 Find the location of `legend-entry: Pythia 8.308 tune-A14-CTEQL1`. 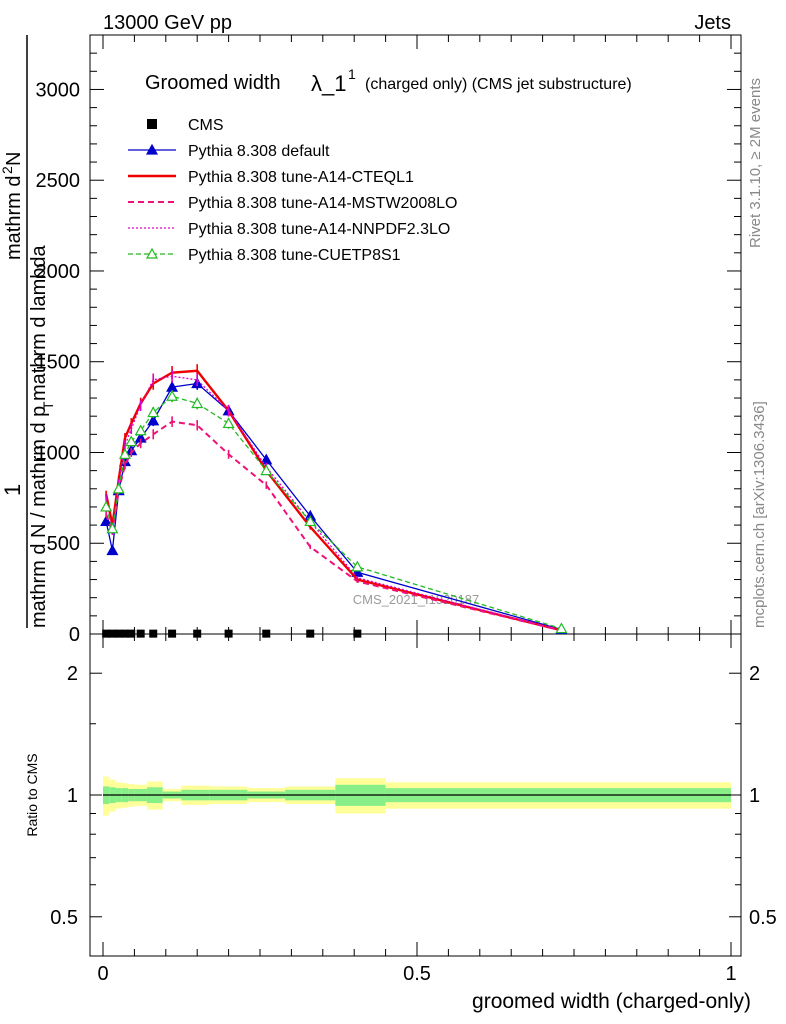

legend-entry: Pythia 8.308 tune-A14-CTEQL1 is located at coordinates (271, 177).